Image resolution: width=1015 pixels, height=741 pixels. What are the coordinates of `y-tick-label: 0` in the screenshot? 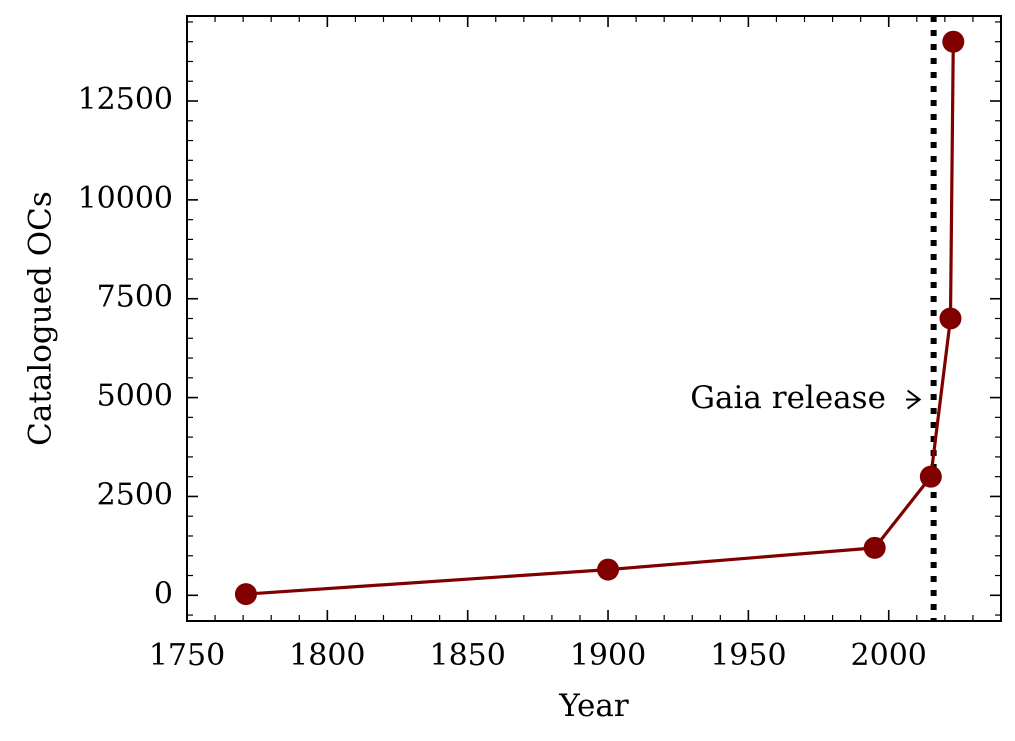 It's located at (163, 593).